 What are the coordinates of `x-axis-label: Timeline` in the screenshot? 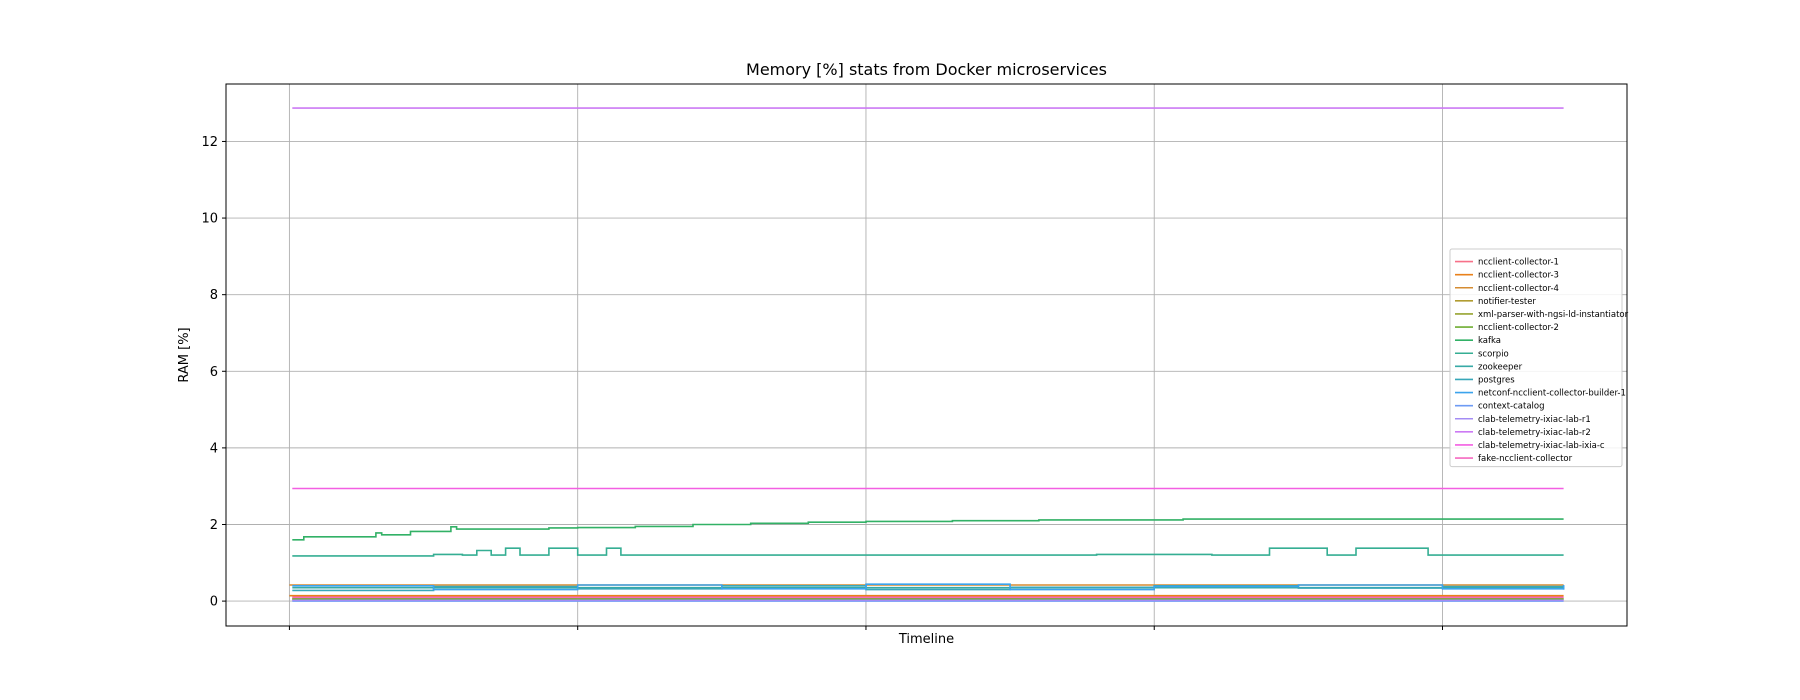 It's located at (926, 639).